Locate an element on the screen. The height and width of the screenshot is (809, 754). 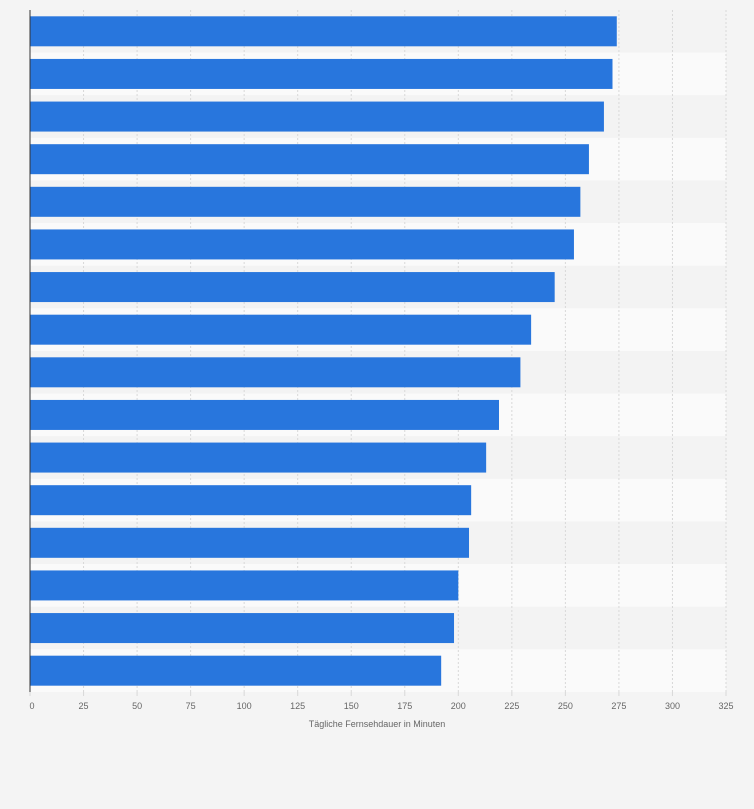
x-tick-label: 175 is located at coordinates (404, 706).